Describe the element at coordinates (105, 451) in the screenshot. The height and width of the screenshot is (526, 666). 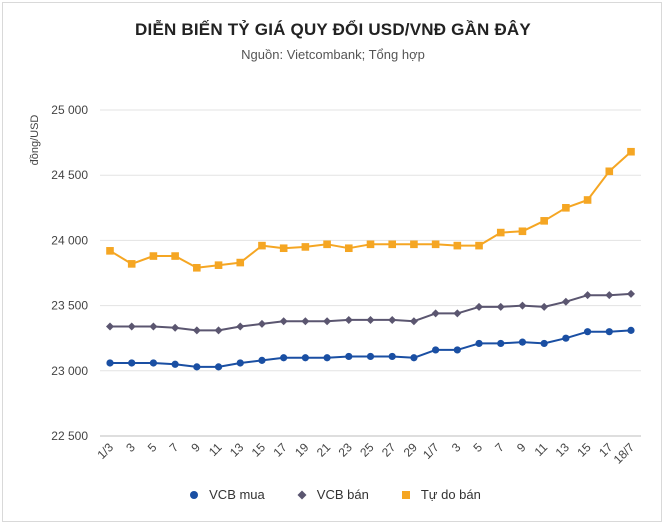
I see `x-tick-label: 1/3` at that location.